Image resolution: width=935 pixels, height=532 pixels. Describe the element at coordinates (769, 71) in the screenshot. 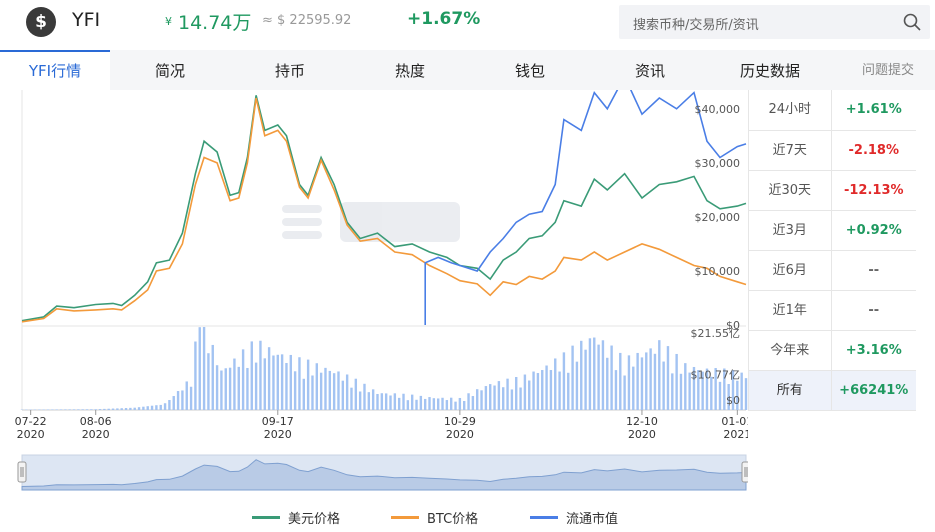

I see `tab-history: 历史数据` at that location.